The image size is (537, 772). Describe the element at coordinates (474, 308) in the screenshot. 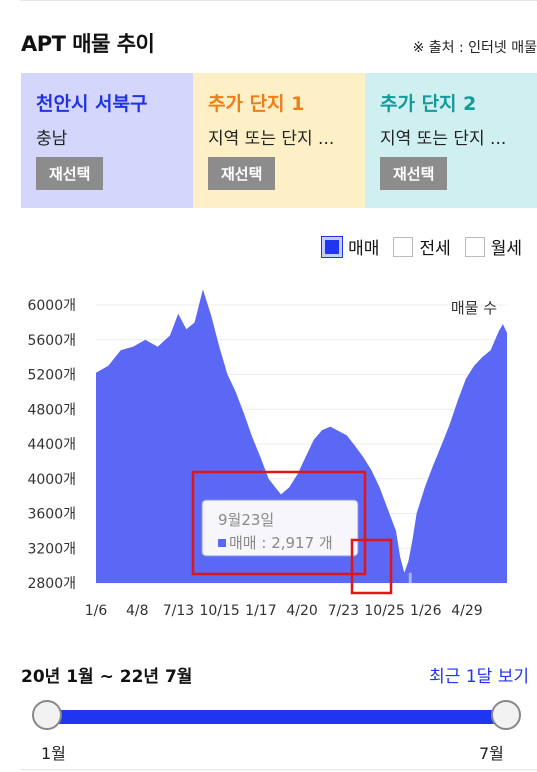

I see `y-axis-title: 매물 수` at that location.